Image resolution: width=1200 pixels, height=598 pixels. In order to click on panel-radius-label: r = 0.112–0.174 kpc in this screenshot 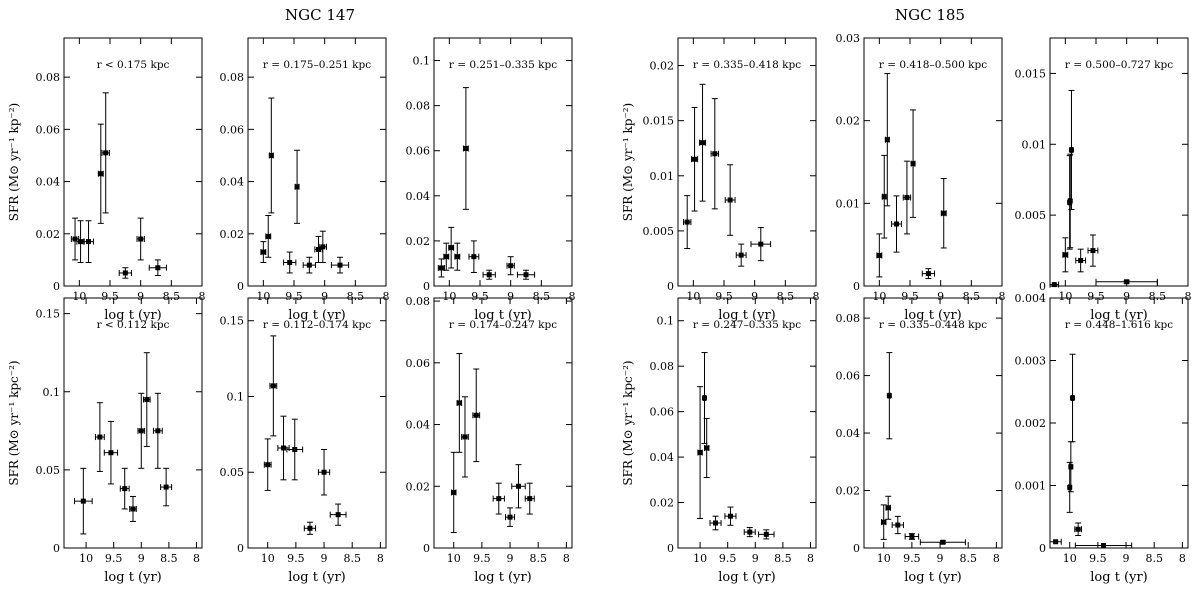, I will do `click(317, 325)`.